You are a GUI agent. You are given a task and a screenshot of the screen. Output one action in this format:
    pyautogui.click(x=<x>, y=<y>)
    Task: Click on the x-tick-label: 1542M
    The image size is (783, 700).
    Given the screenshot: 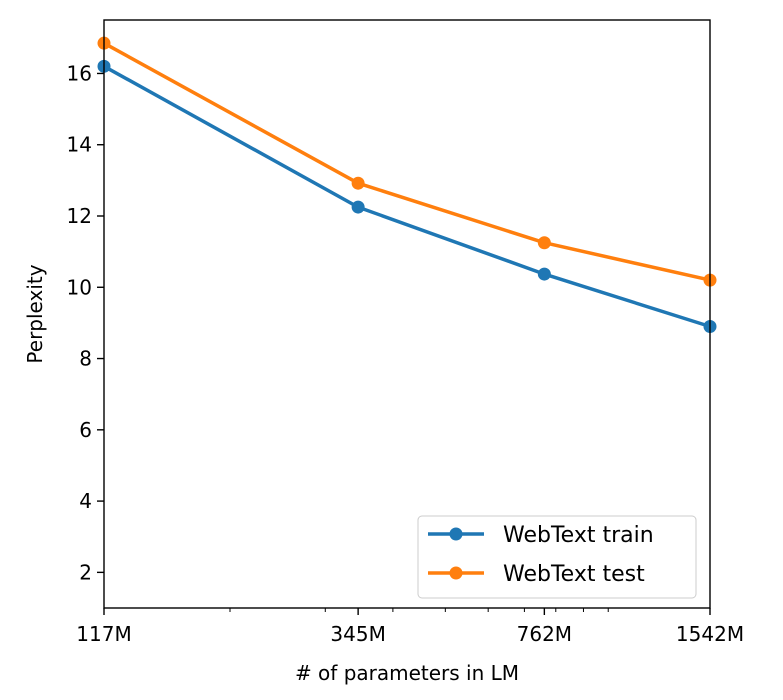 What is the action you would take?
    pyautogui.click(x=710, y=634)
    